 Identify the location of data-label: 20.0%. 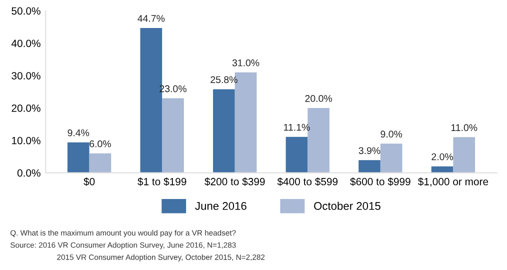
(318, 98).